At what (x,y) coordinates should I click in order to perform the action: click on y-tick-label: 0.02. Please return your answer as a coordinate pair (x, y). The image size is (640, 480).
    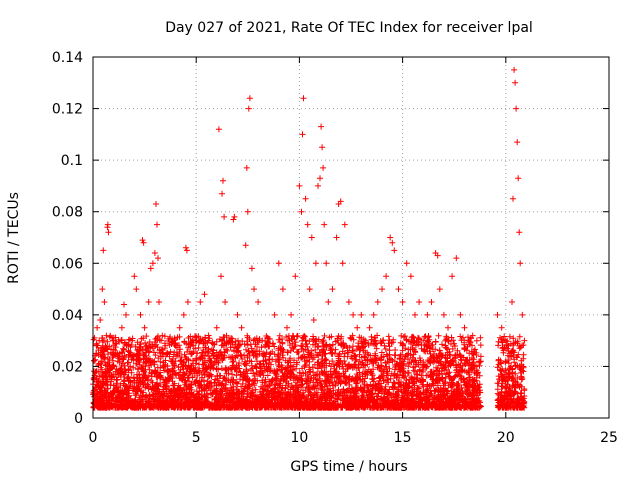
    Looking at the image, I should click on (67, 367).